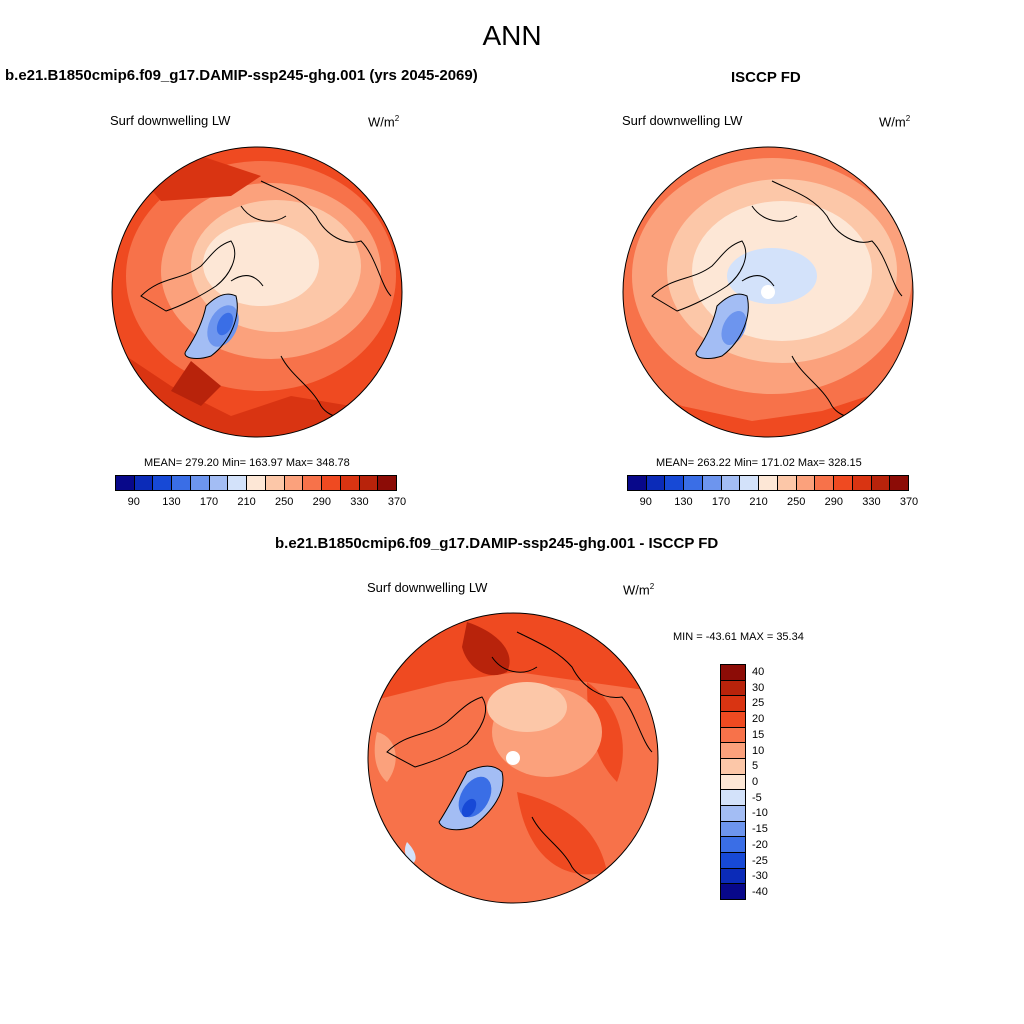  Describe the element at coordinates (758, 687) in the screenshot. I see `diff-colorbar-tick-label: 30` at that location.